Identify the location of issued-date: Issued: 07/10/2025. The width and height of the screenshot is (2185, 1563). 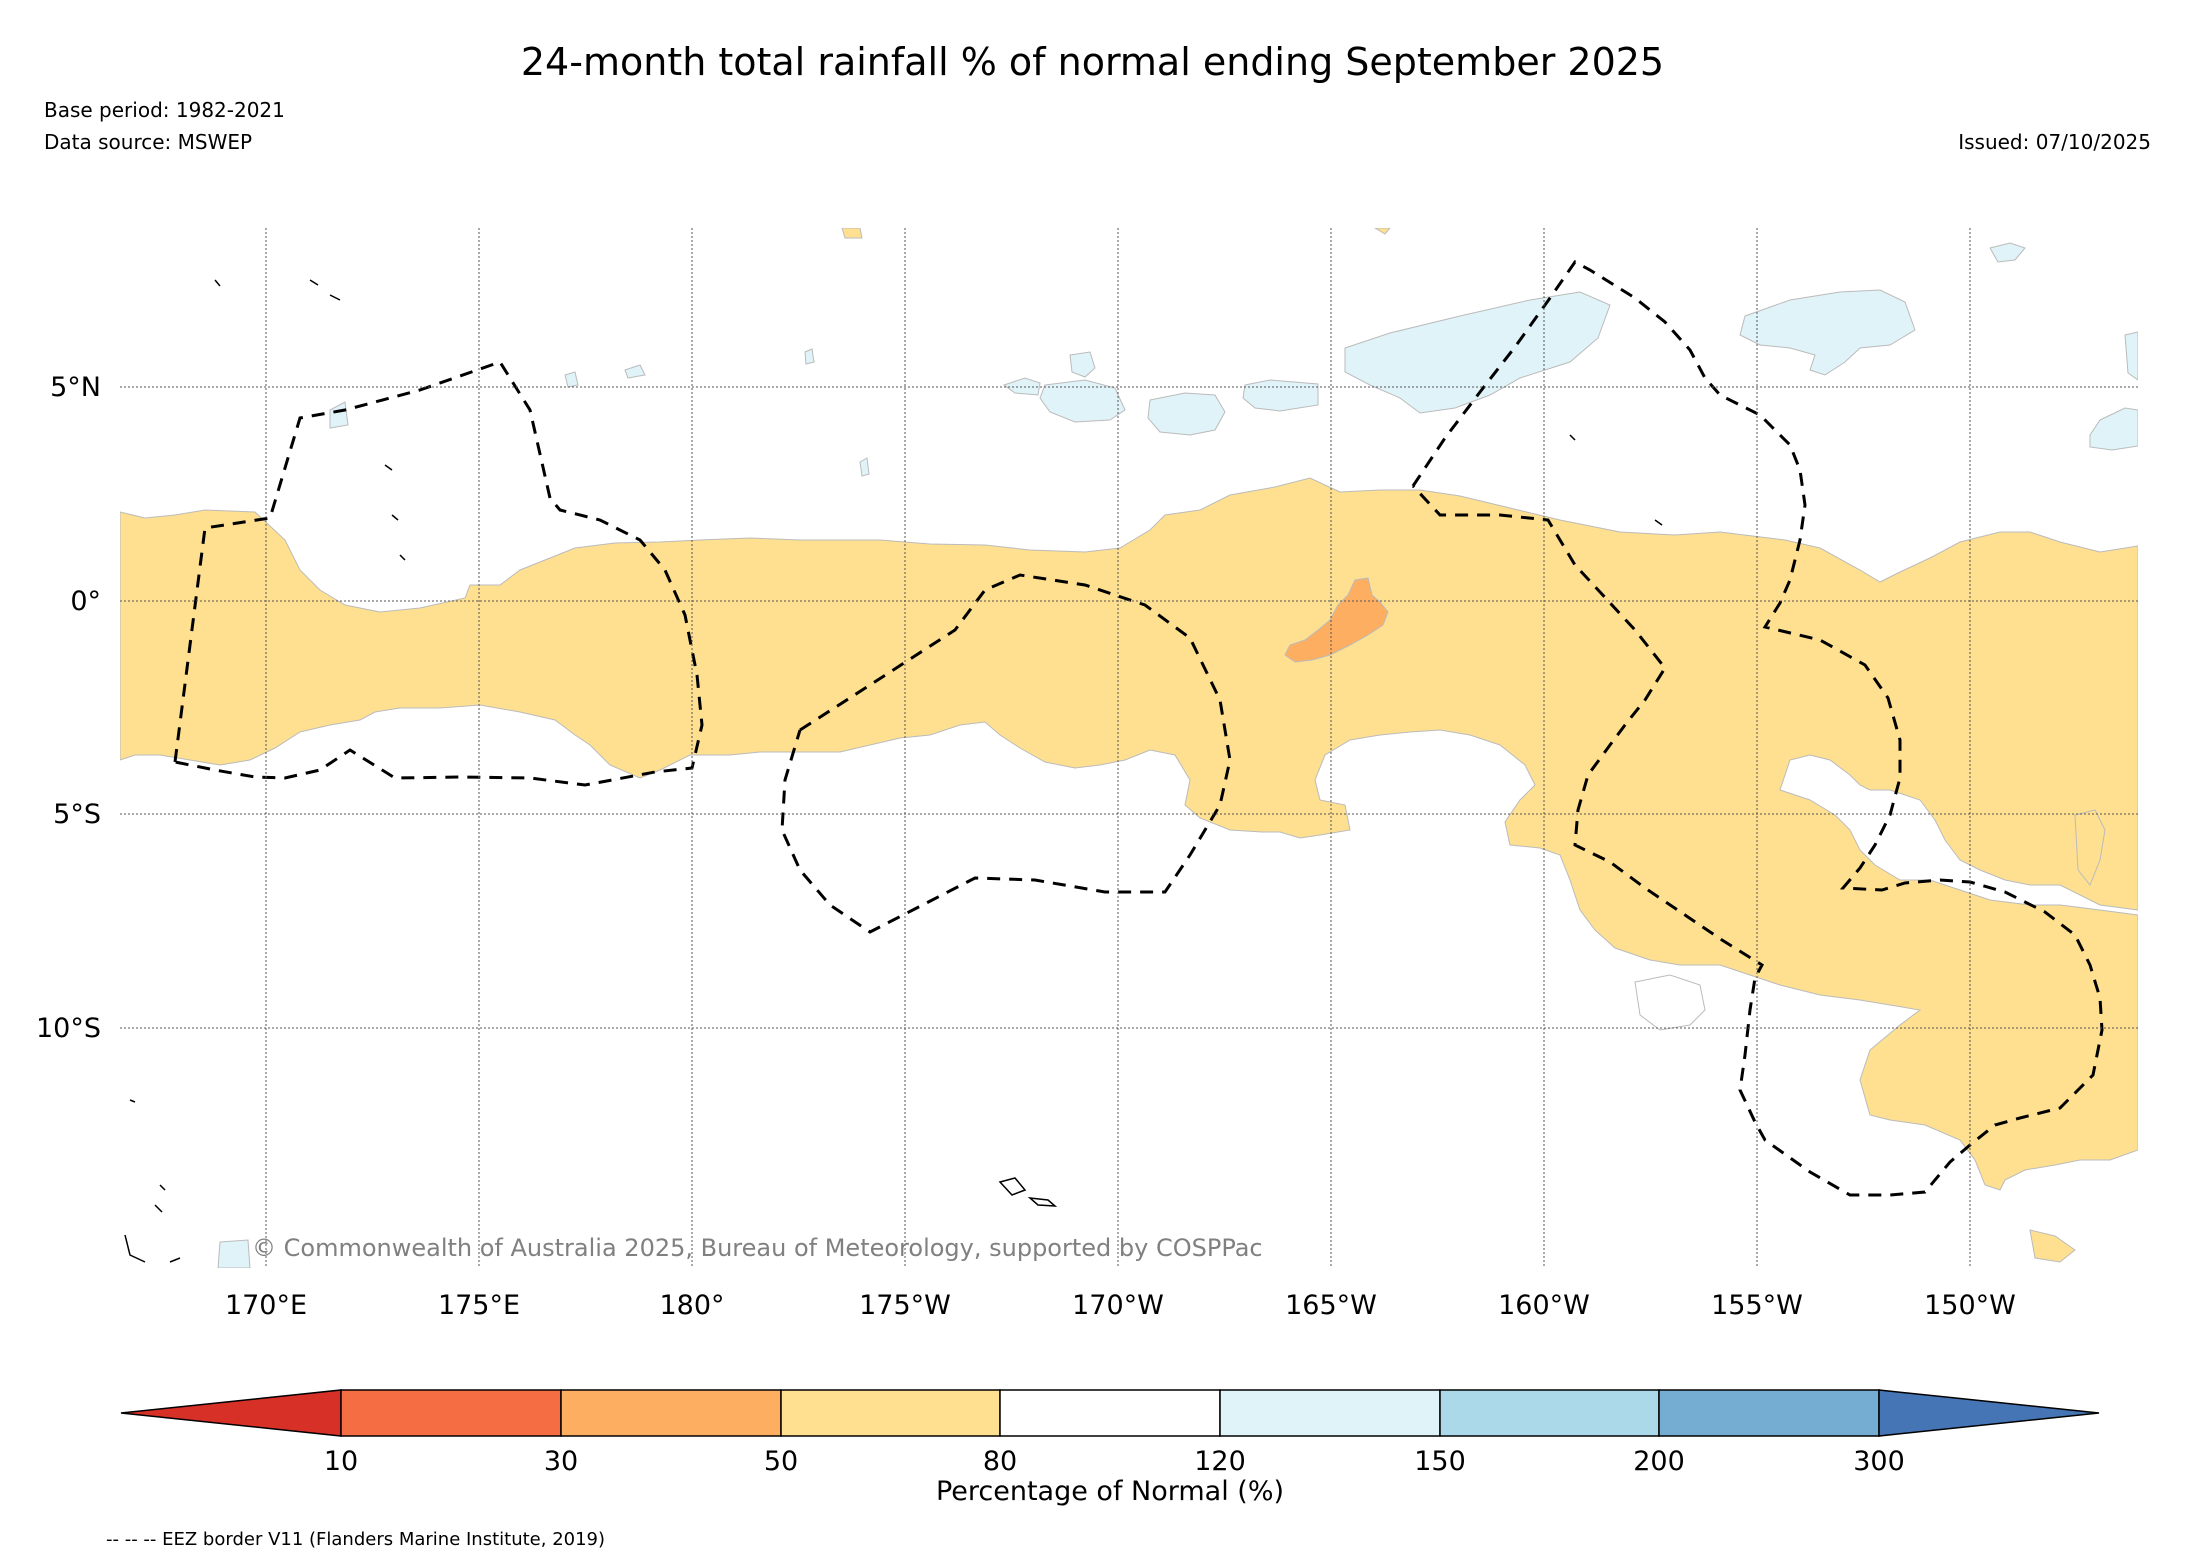
(2054, 142).